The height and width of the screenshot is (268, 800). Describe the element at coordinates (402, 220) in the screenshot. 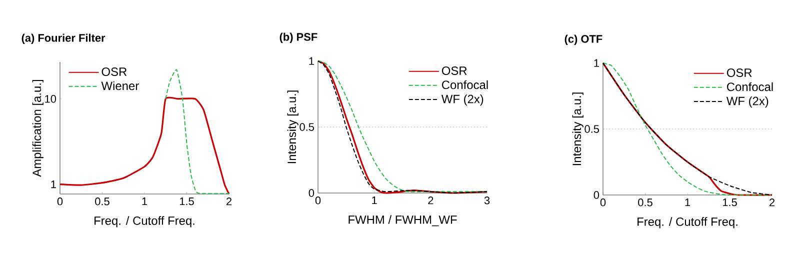

I see `x-axis-title: FWHM / FWHM_WF` at that location.